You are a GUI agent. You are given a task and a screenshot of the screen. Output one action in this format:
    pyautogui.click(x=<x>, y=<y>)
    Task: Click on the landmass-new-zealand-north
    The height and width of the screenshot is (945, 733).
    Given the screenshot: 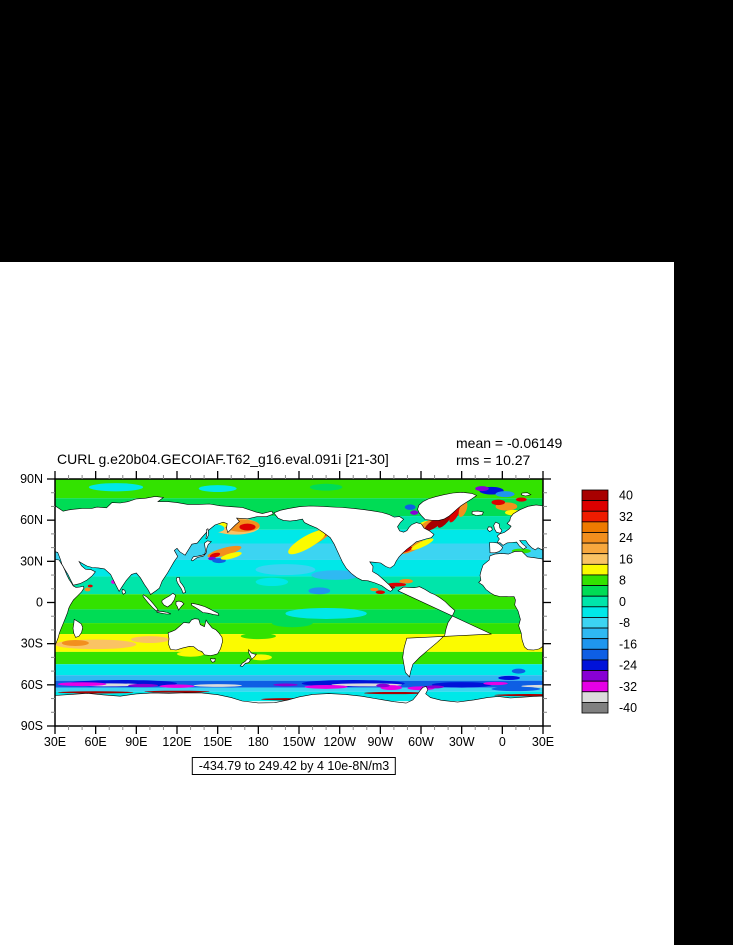 What is the action you would take?
    pyautogui.click(x=252, y=654)
    